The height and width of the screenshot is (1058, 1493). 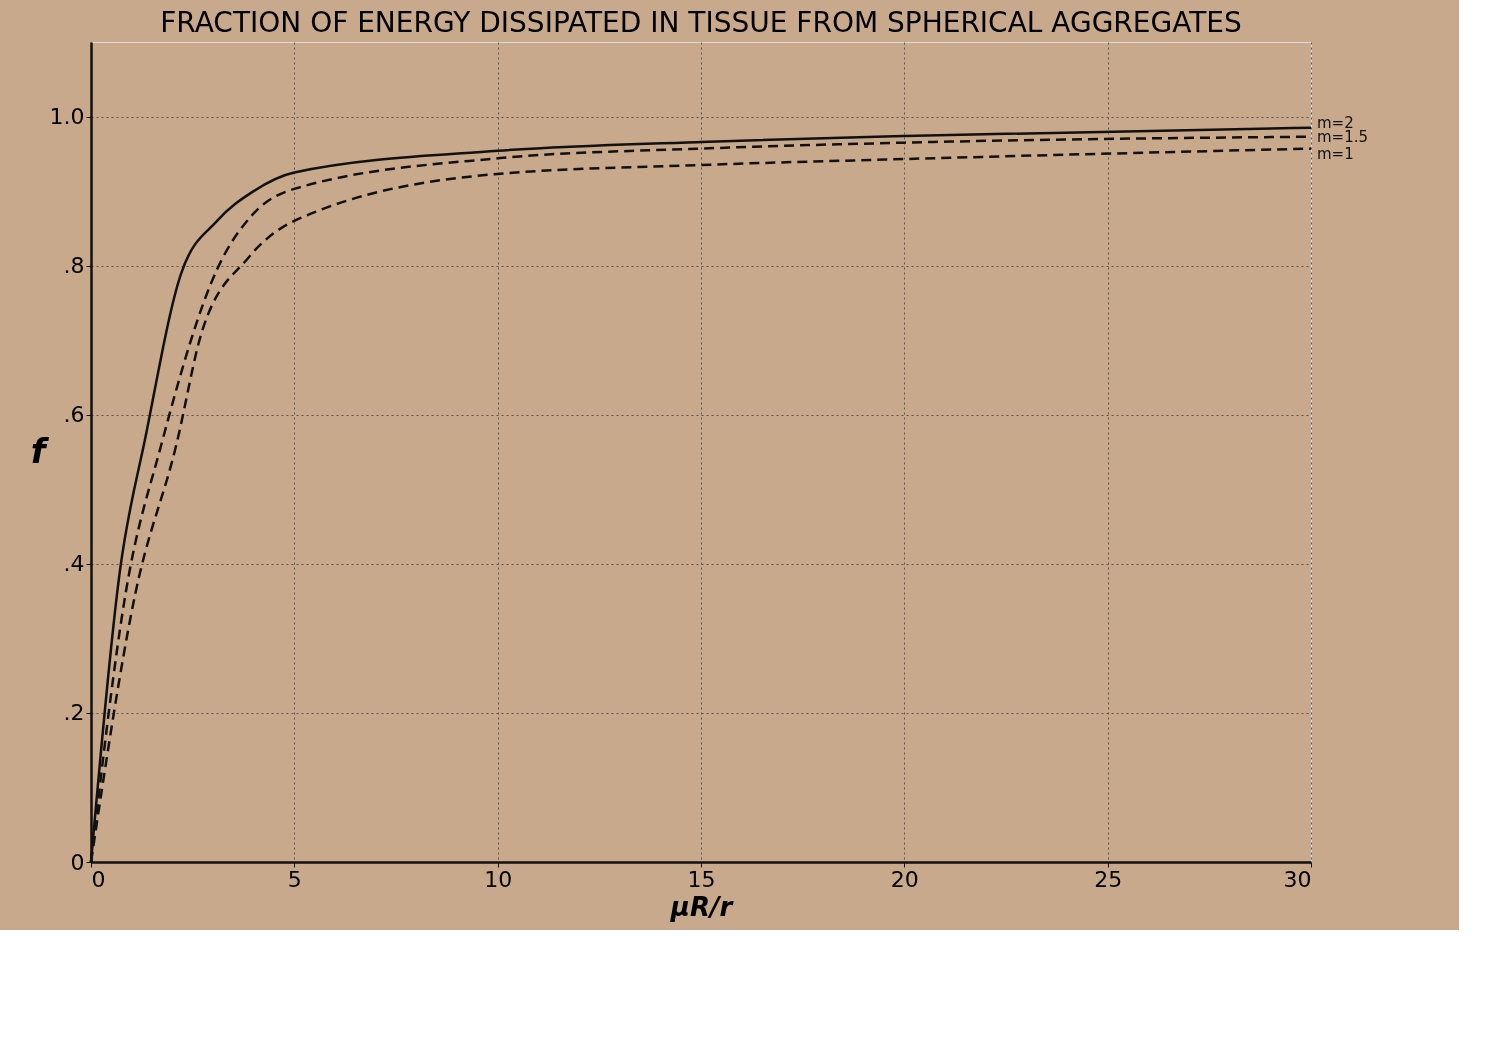 I want to click on y-tick-label: .4, so click(x=74, y=564).